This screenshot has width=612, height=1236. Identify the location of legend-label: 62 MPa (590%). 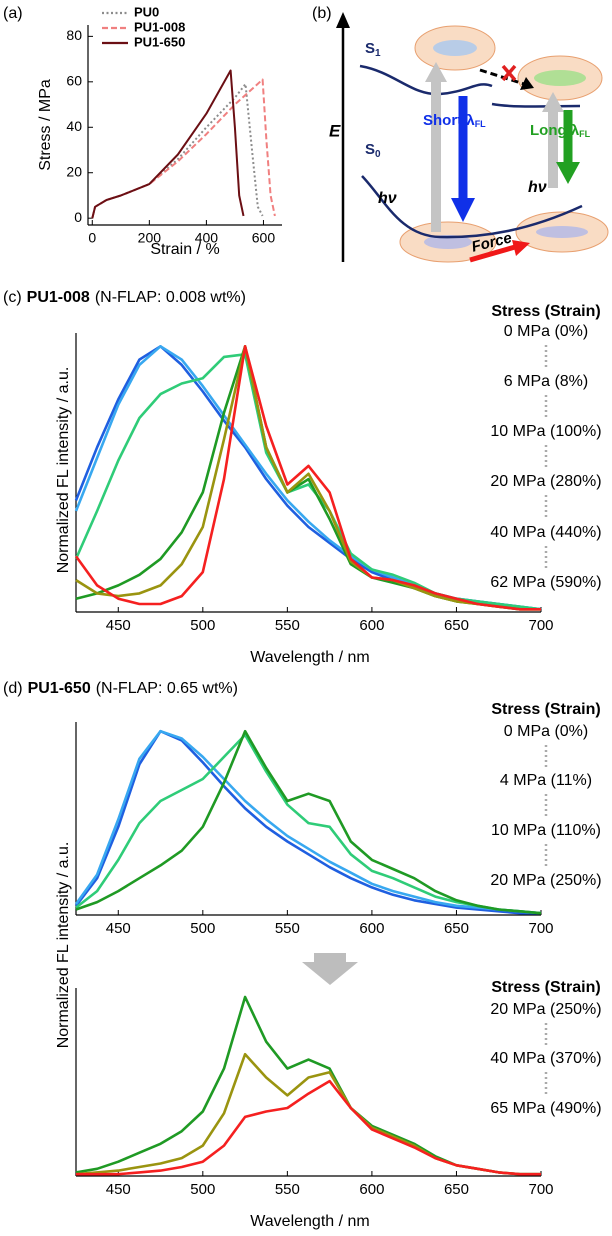
(545, 582).